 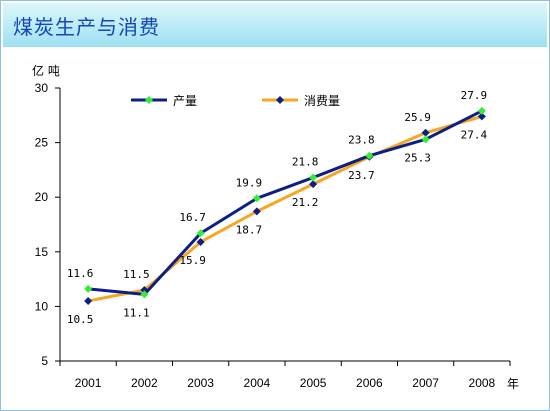 I want to click on data-label-production: 16.7, so click(x=192, y=217).